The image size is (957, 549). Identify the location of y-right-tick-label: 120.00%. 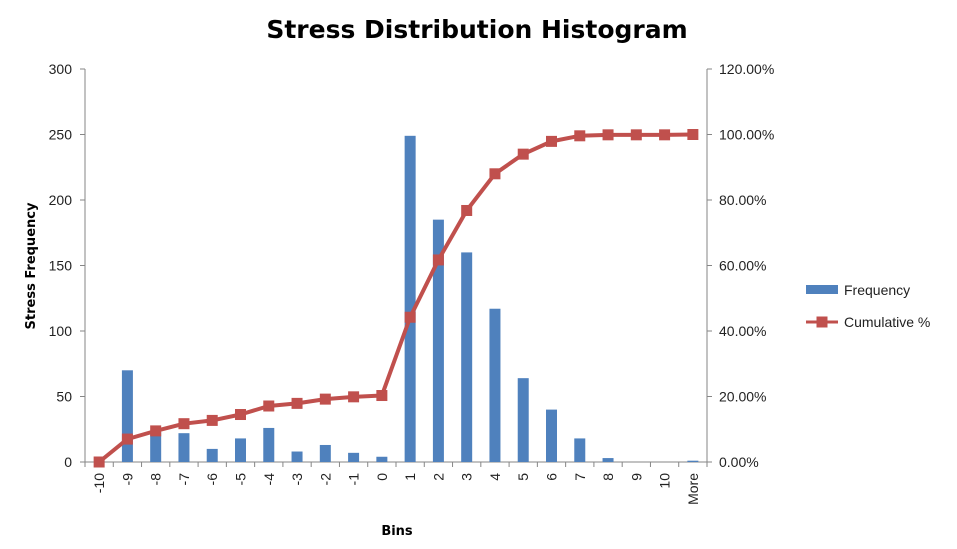
(746, 69).